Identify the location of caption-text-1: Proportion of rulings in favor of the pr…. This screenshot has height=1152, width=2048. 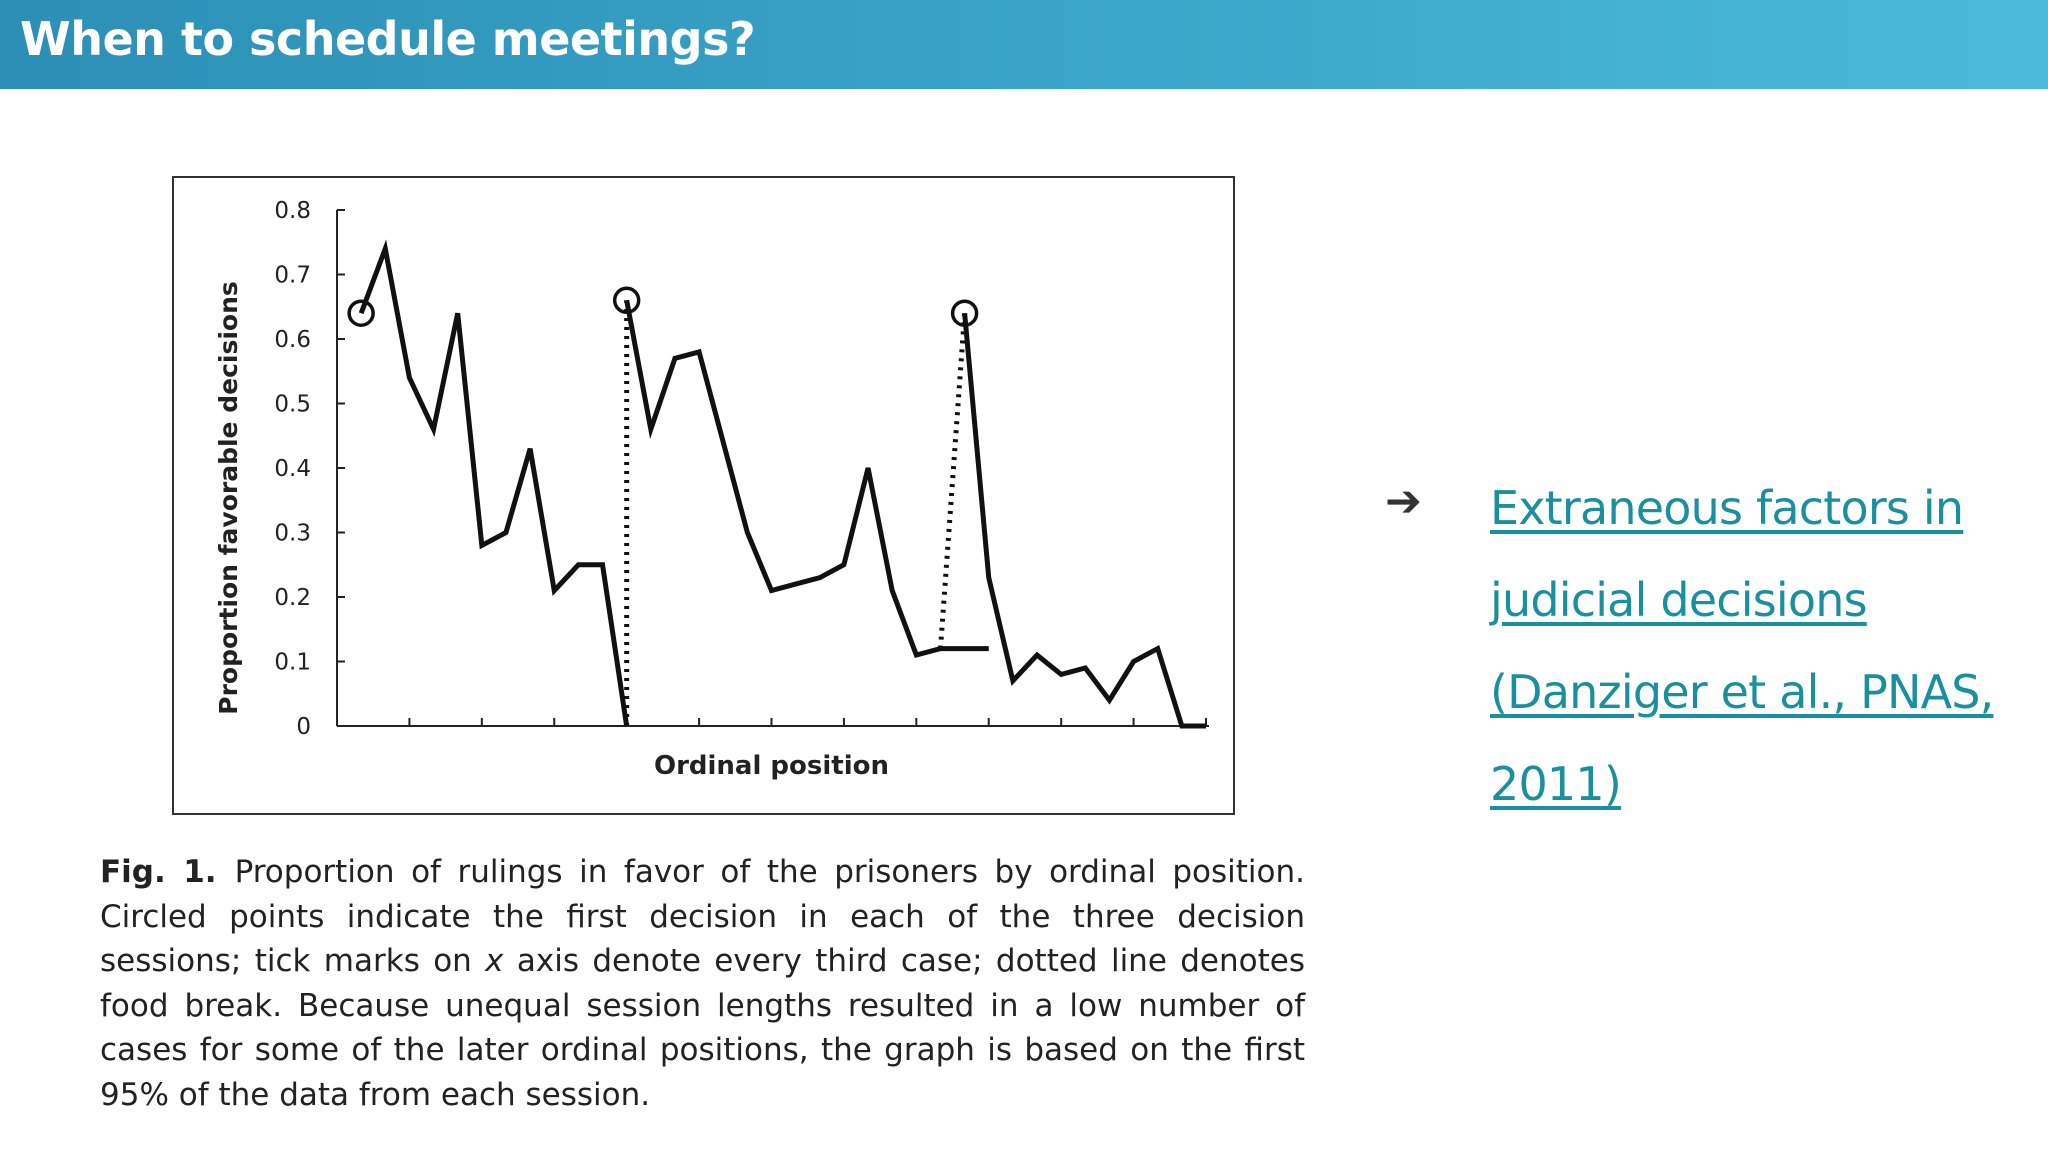
(702, 916).